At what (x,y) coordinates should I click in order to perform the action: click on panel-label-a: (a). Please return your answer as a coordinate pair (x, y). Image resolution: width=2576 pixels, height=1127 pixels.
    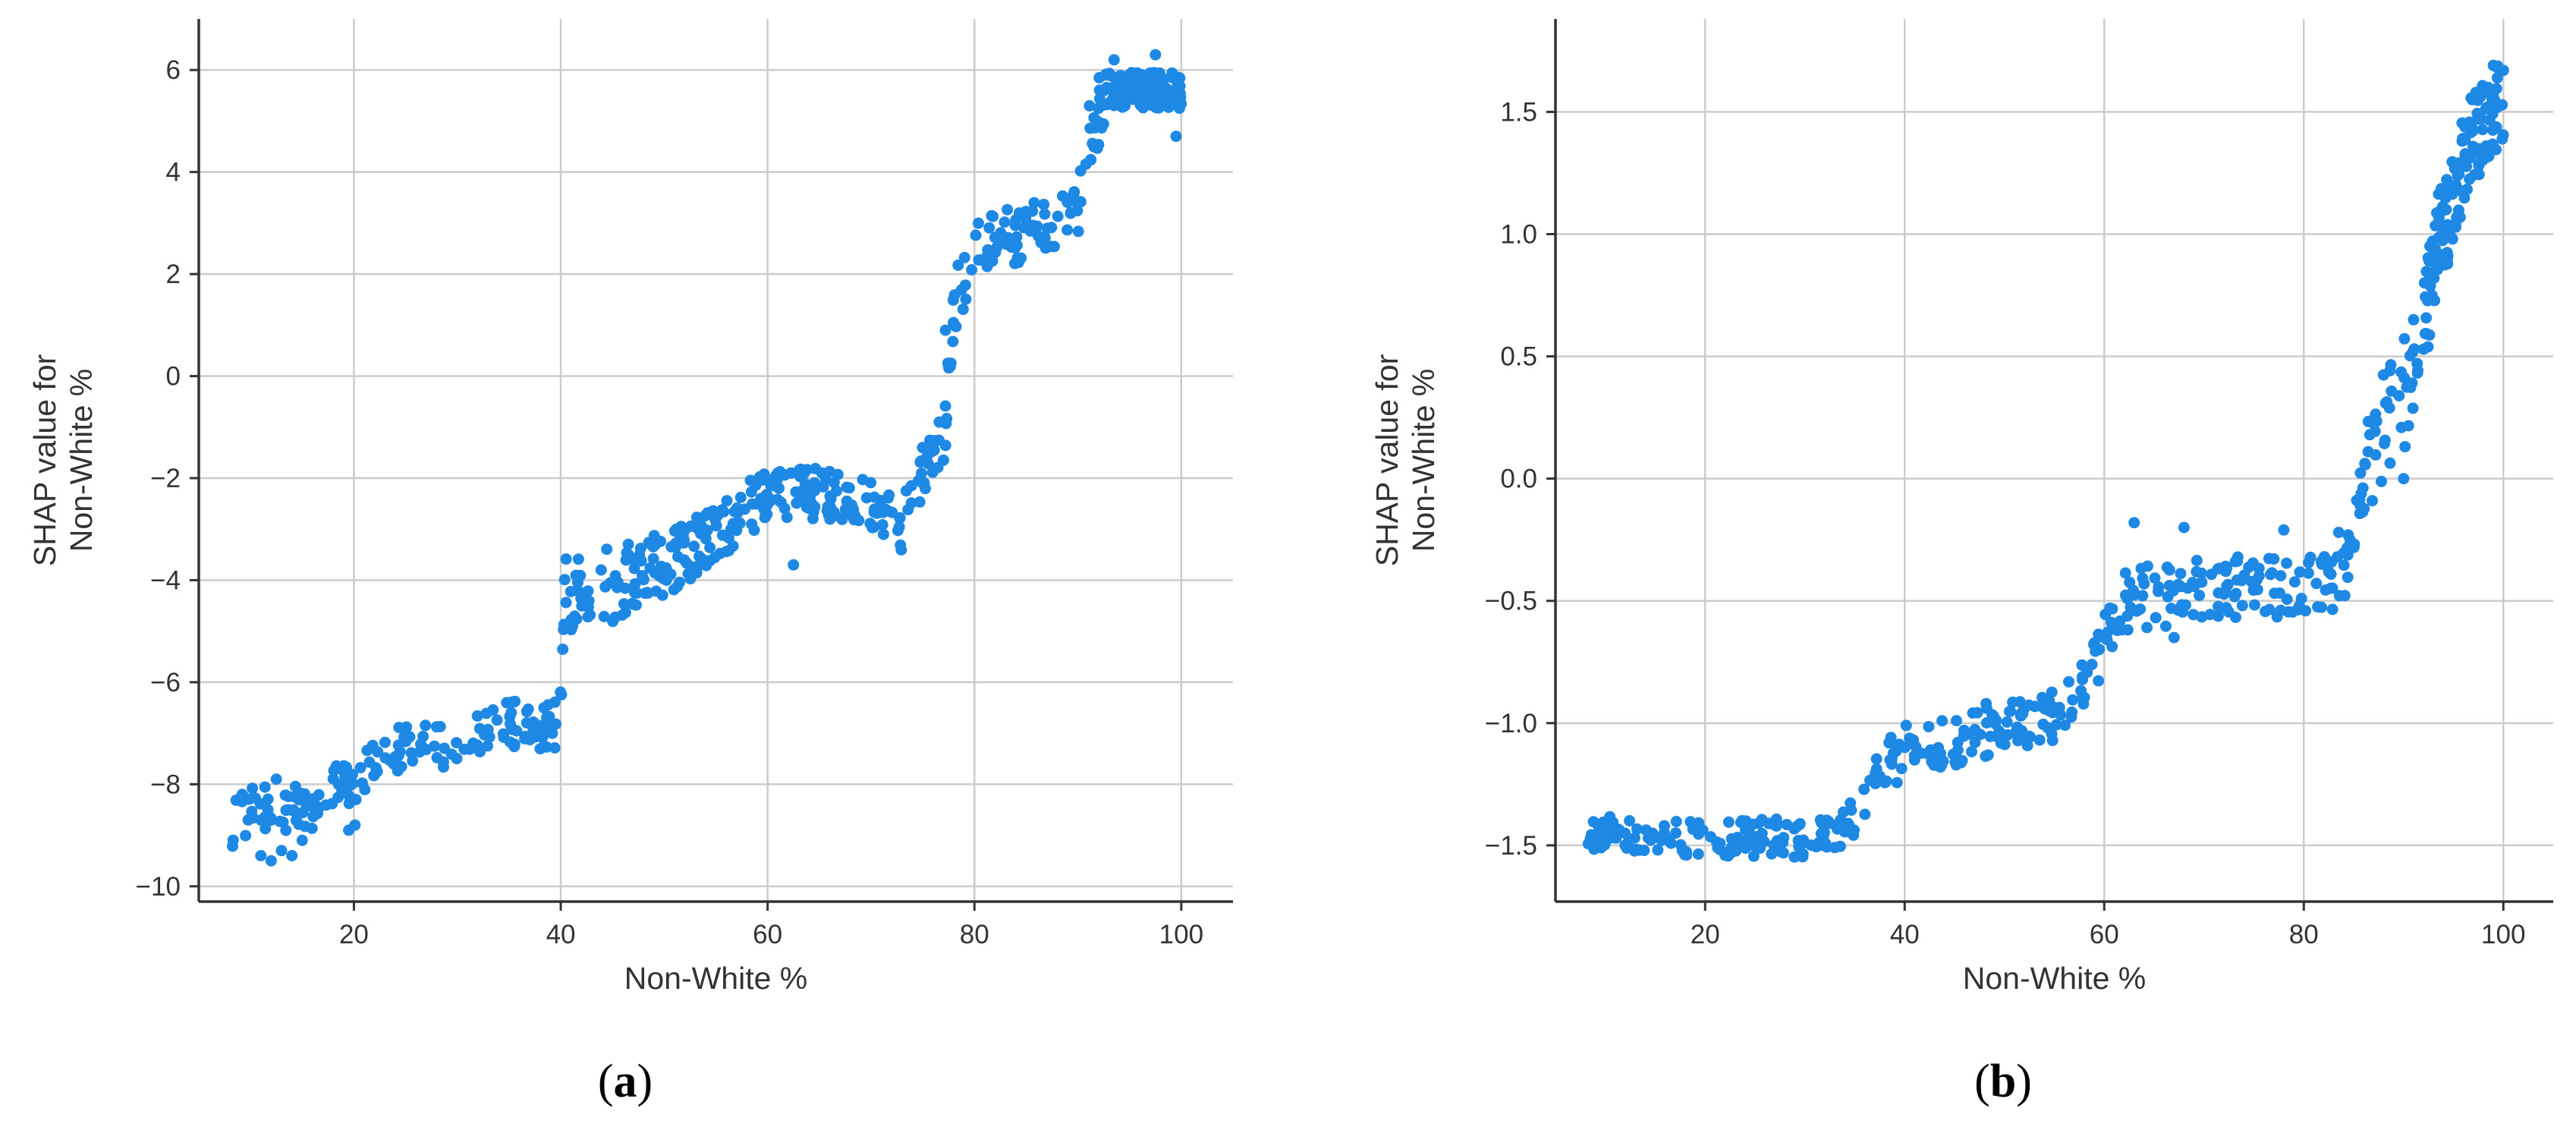
    Looking at the image, I should click on (625, 1081).